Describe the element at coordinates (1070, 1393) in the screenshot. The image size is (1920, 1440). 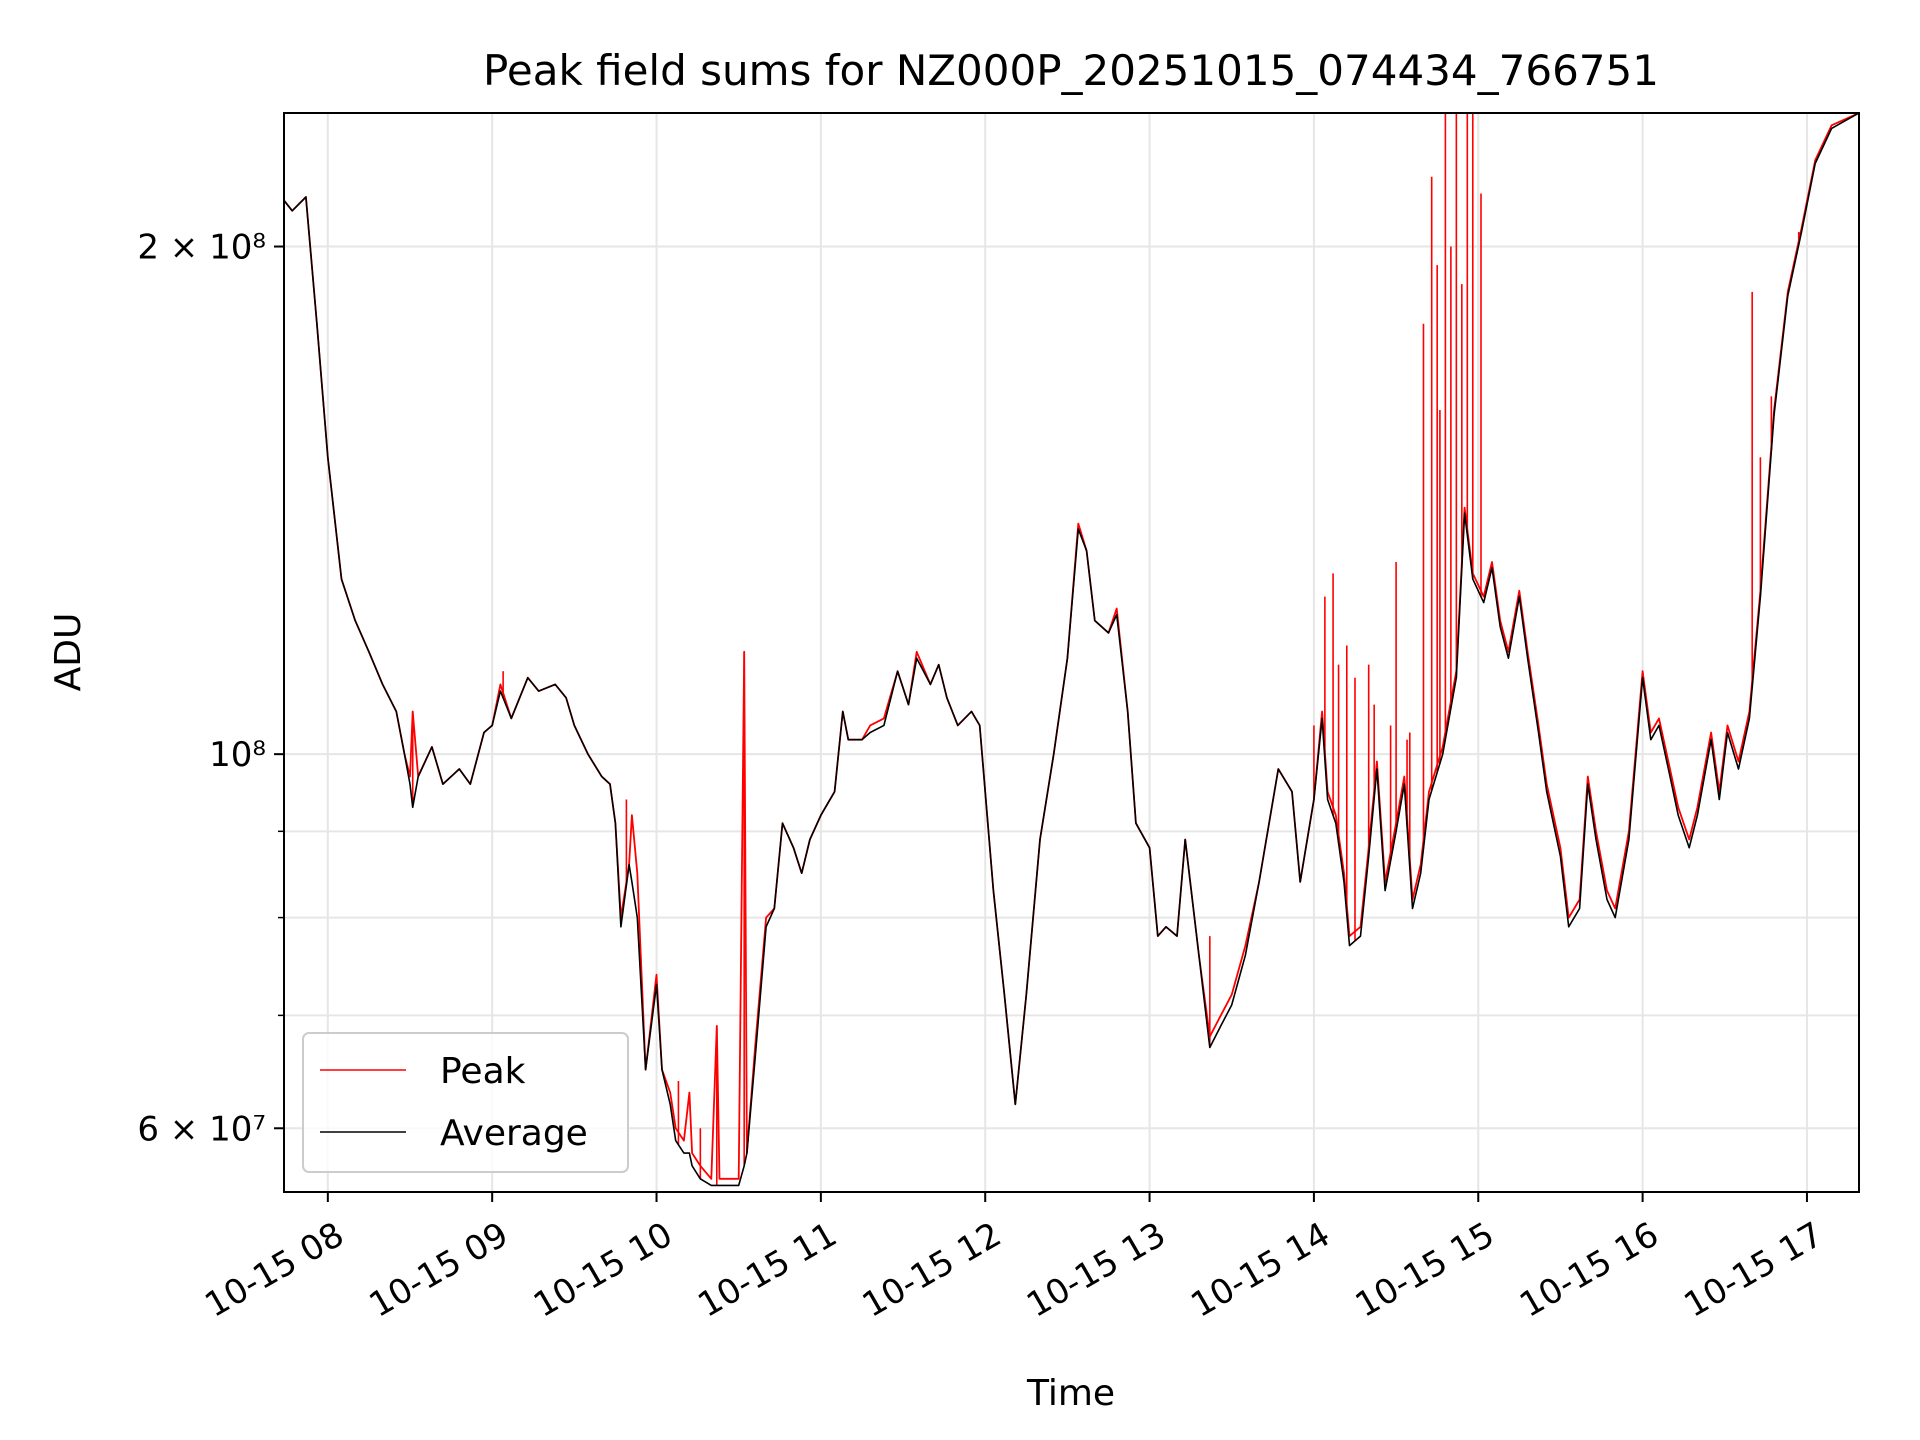
I see `x-axis-label: Time` at that location.